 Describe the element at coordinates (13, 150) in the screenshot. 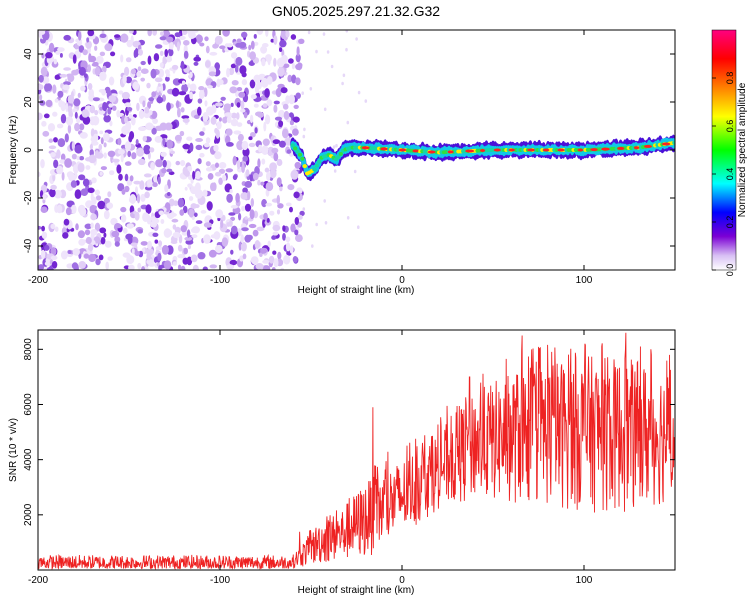

I see `spectrogram-y-label: Frequency (Hz)` at that location.